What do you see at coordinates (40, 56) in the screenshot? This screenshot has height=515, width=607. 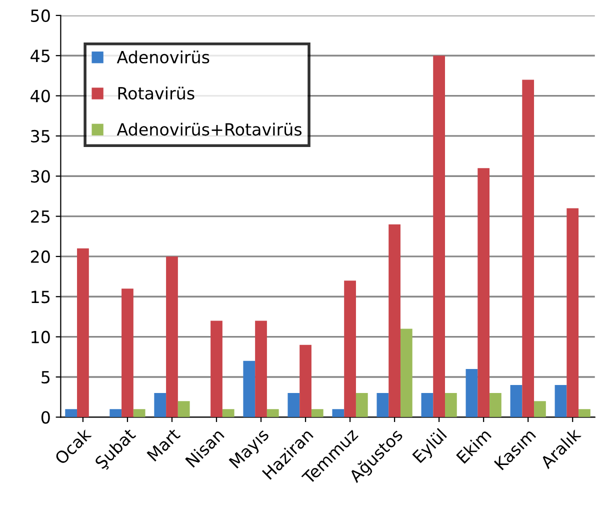 I see `y-tick-label: 45` at bounding box center [40, 56].